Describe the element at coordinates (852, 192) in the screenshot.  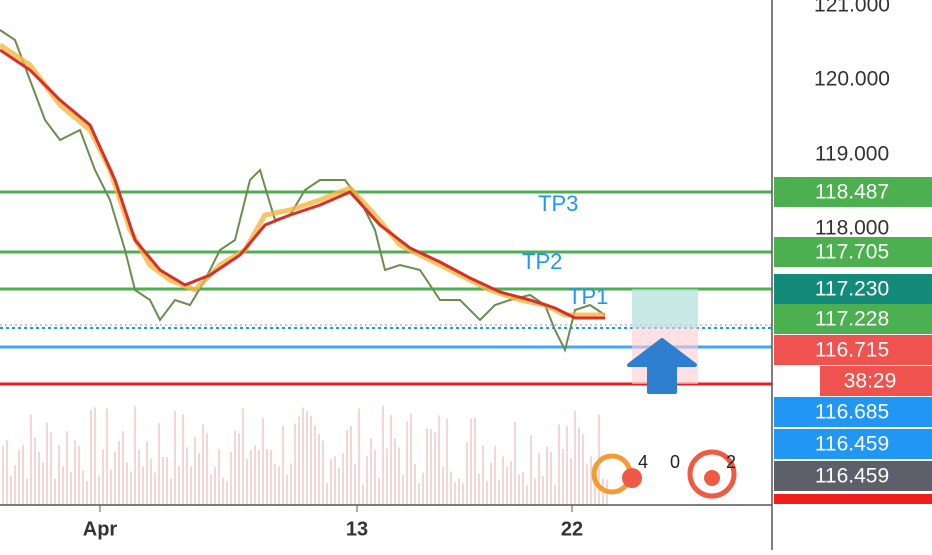
I see `badge-label: 118.487` at that location.